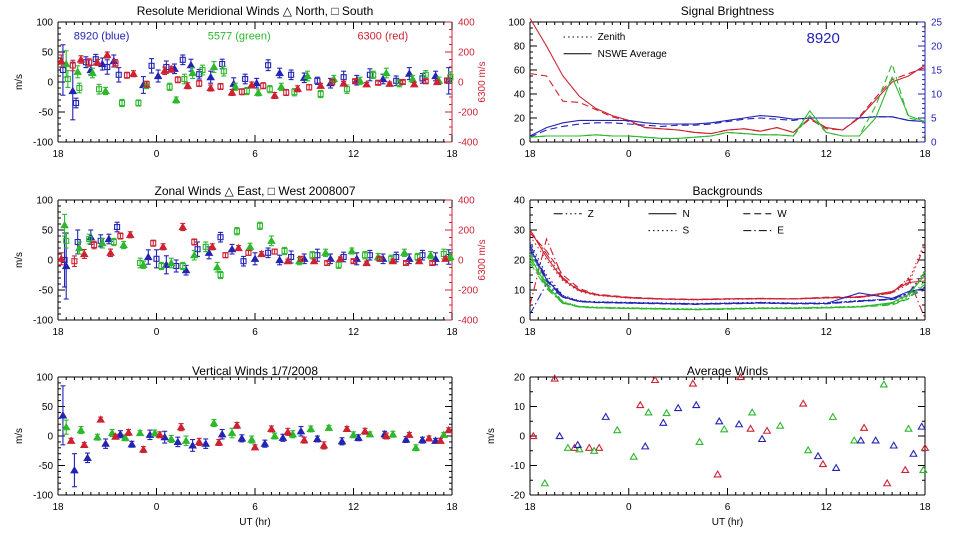  What do you see at coordinates (782, 214) in the screenshot?
I see `svg-text: W` at bounding box center [782, 214].